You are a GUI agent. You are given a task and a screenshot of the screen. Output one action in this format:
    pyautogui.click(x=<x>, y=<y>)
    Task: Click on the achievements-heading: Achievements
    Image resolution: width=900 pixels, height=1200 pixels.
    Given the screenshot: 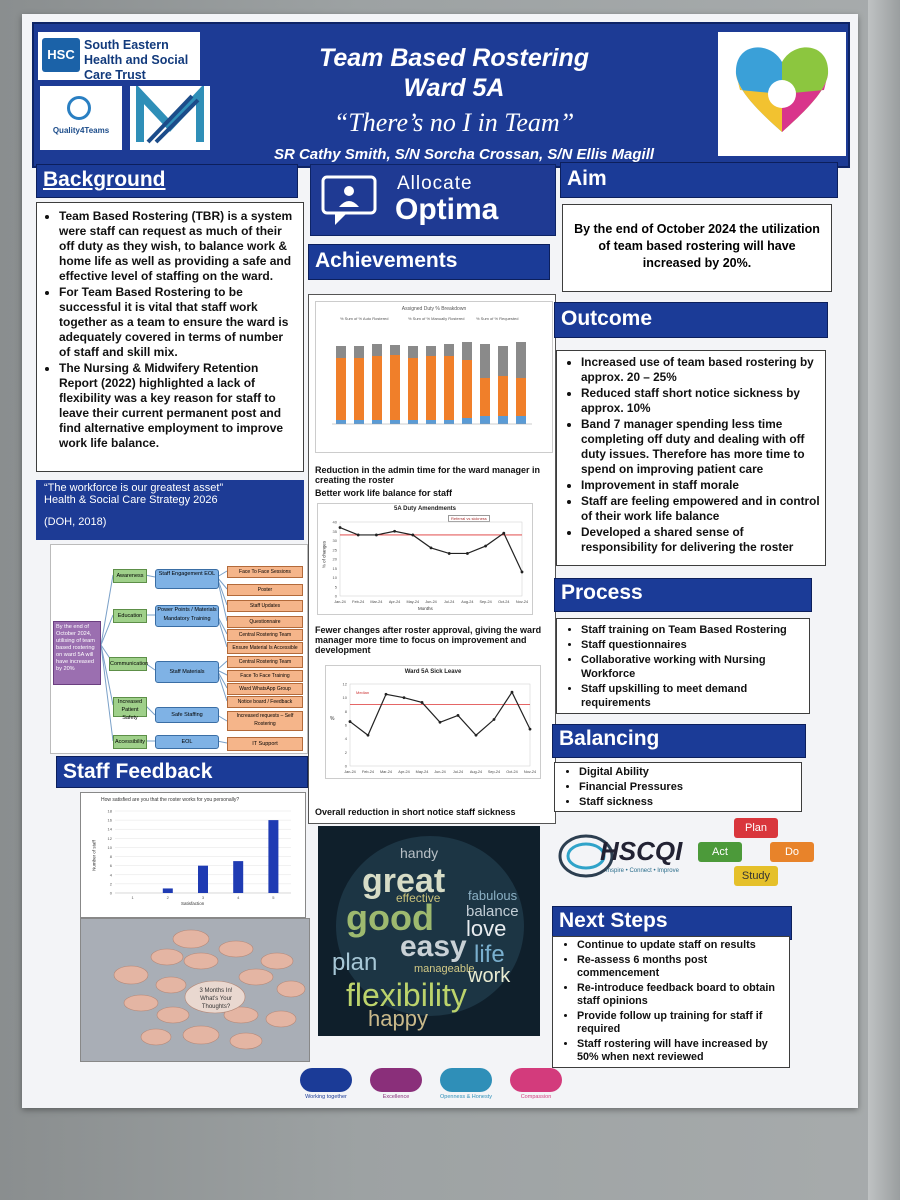 What is the action you would take?
    pyautogui.click(x=429, y=262)
    